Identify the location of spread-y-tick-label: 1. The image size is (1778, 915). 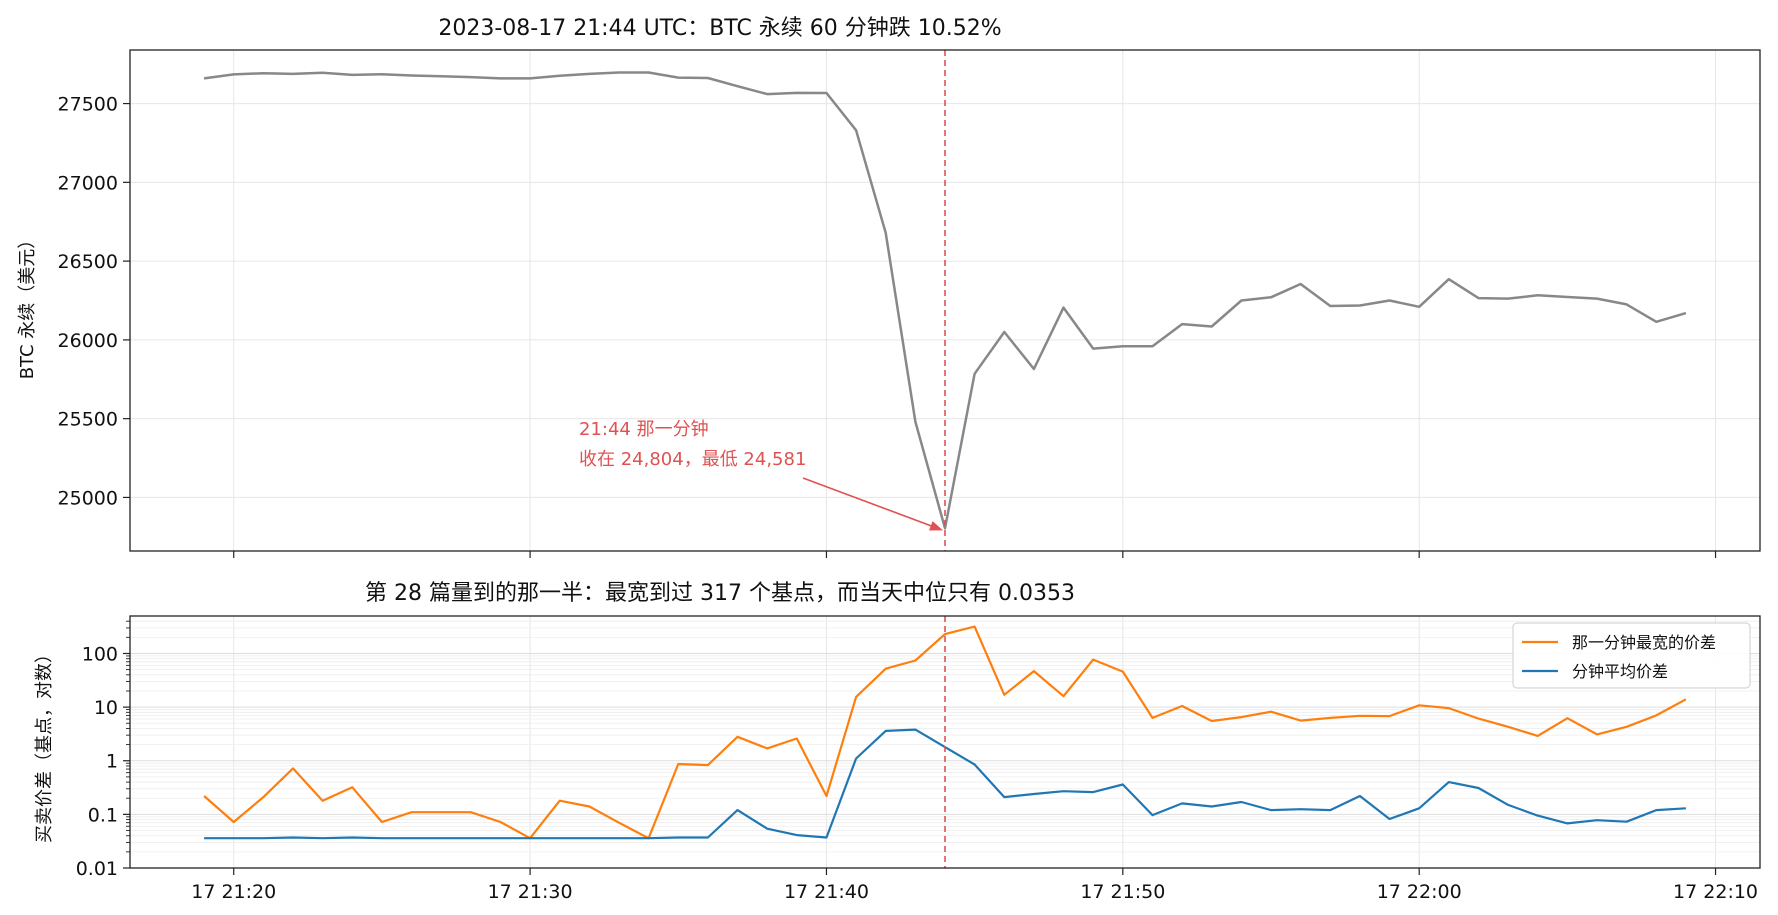
(112, 762).